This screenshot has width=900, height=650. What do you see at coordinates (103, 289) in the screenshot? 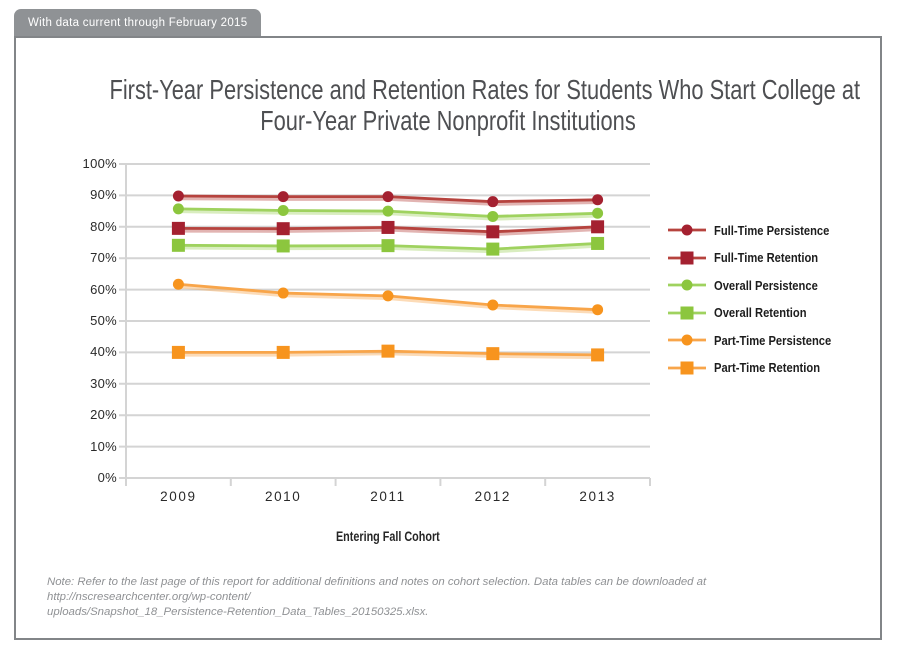
I see `y-tick-label: 60%` at bounding box center [103, 289].